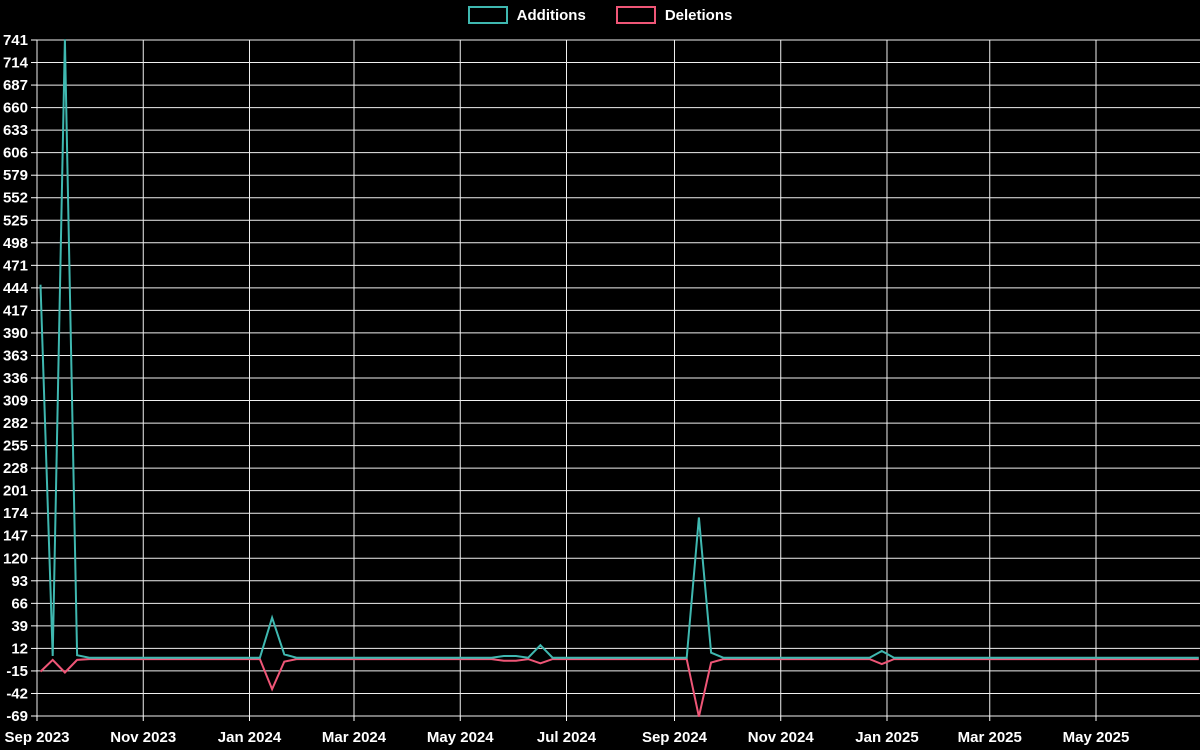  What do you see at coordinates (16, 288) in the screenshot?
I see `y-tick-label: 444` at bounding box center [16, 288].